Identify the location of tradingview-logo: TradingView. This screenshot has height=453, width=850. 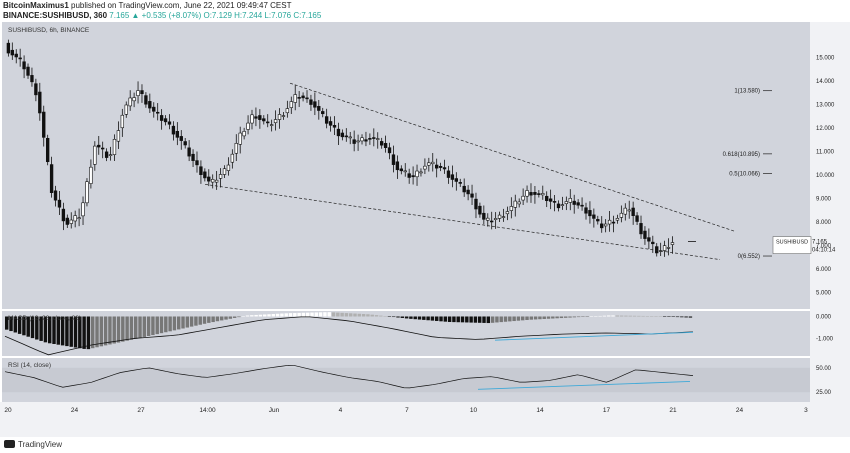
(33, 444).